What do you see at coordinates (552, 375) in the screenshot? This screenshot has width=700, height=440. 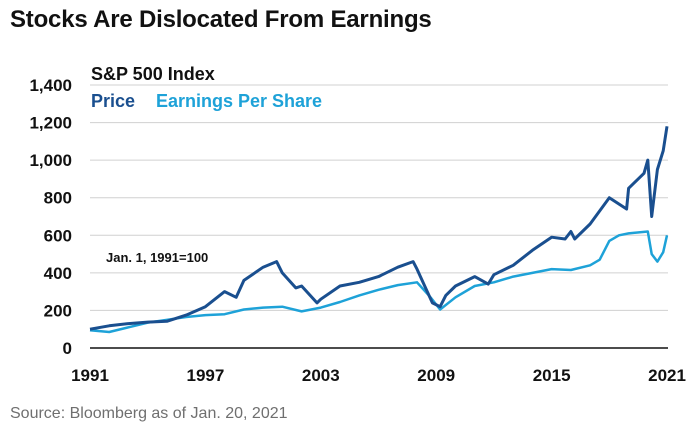 I see `x-tick-label: 2015` at bounding box center [552, 375].